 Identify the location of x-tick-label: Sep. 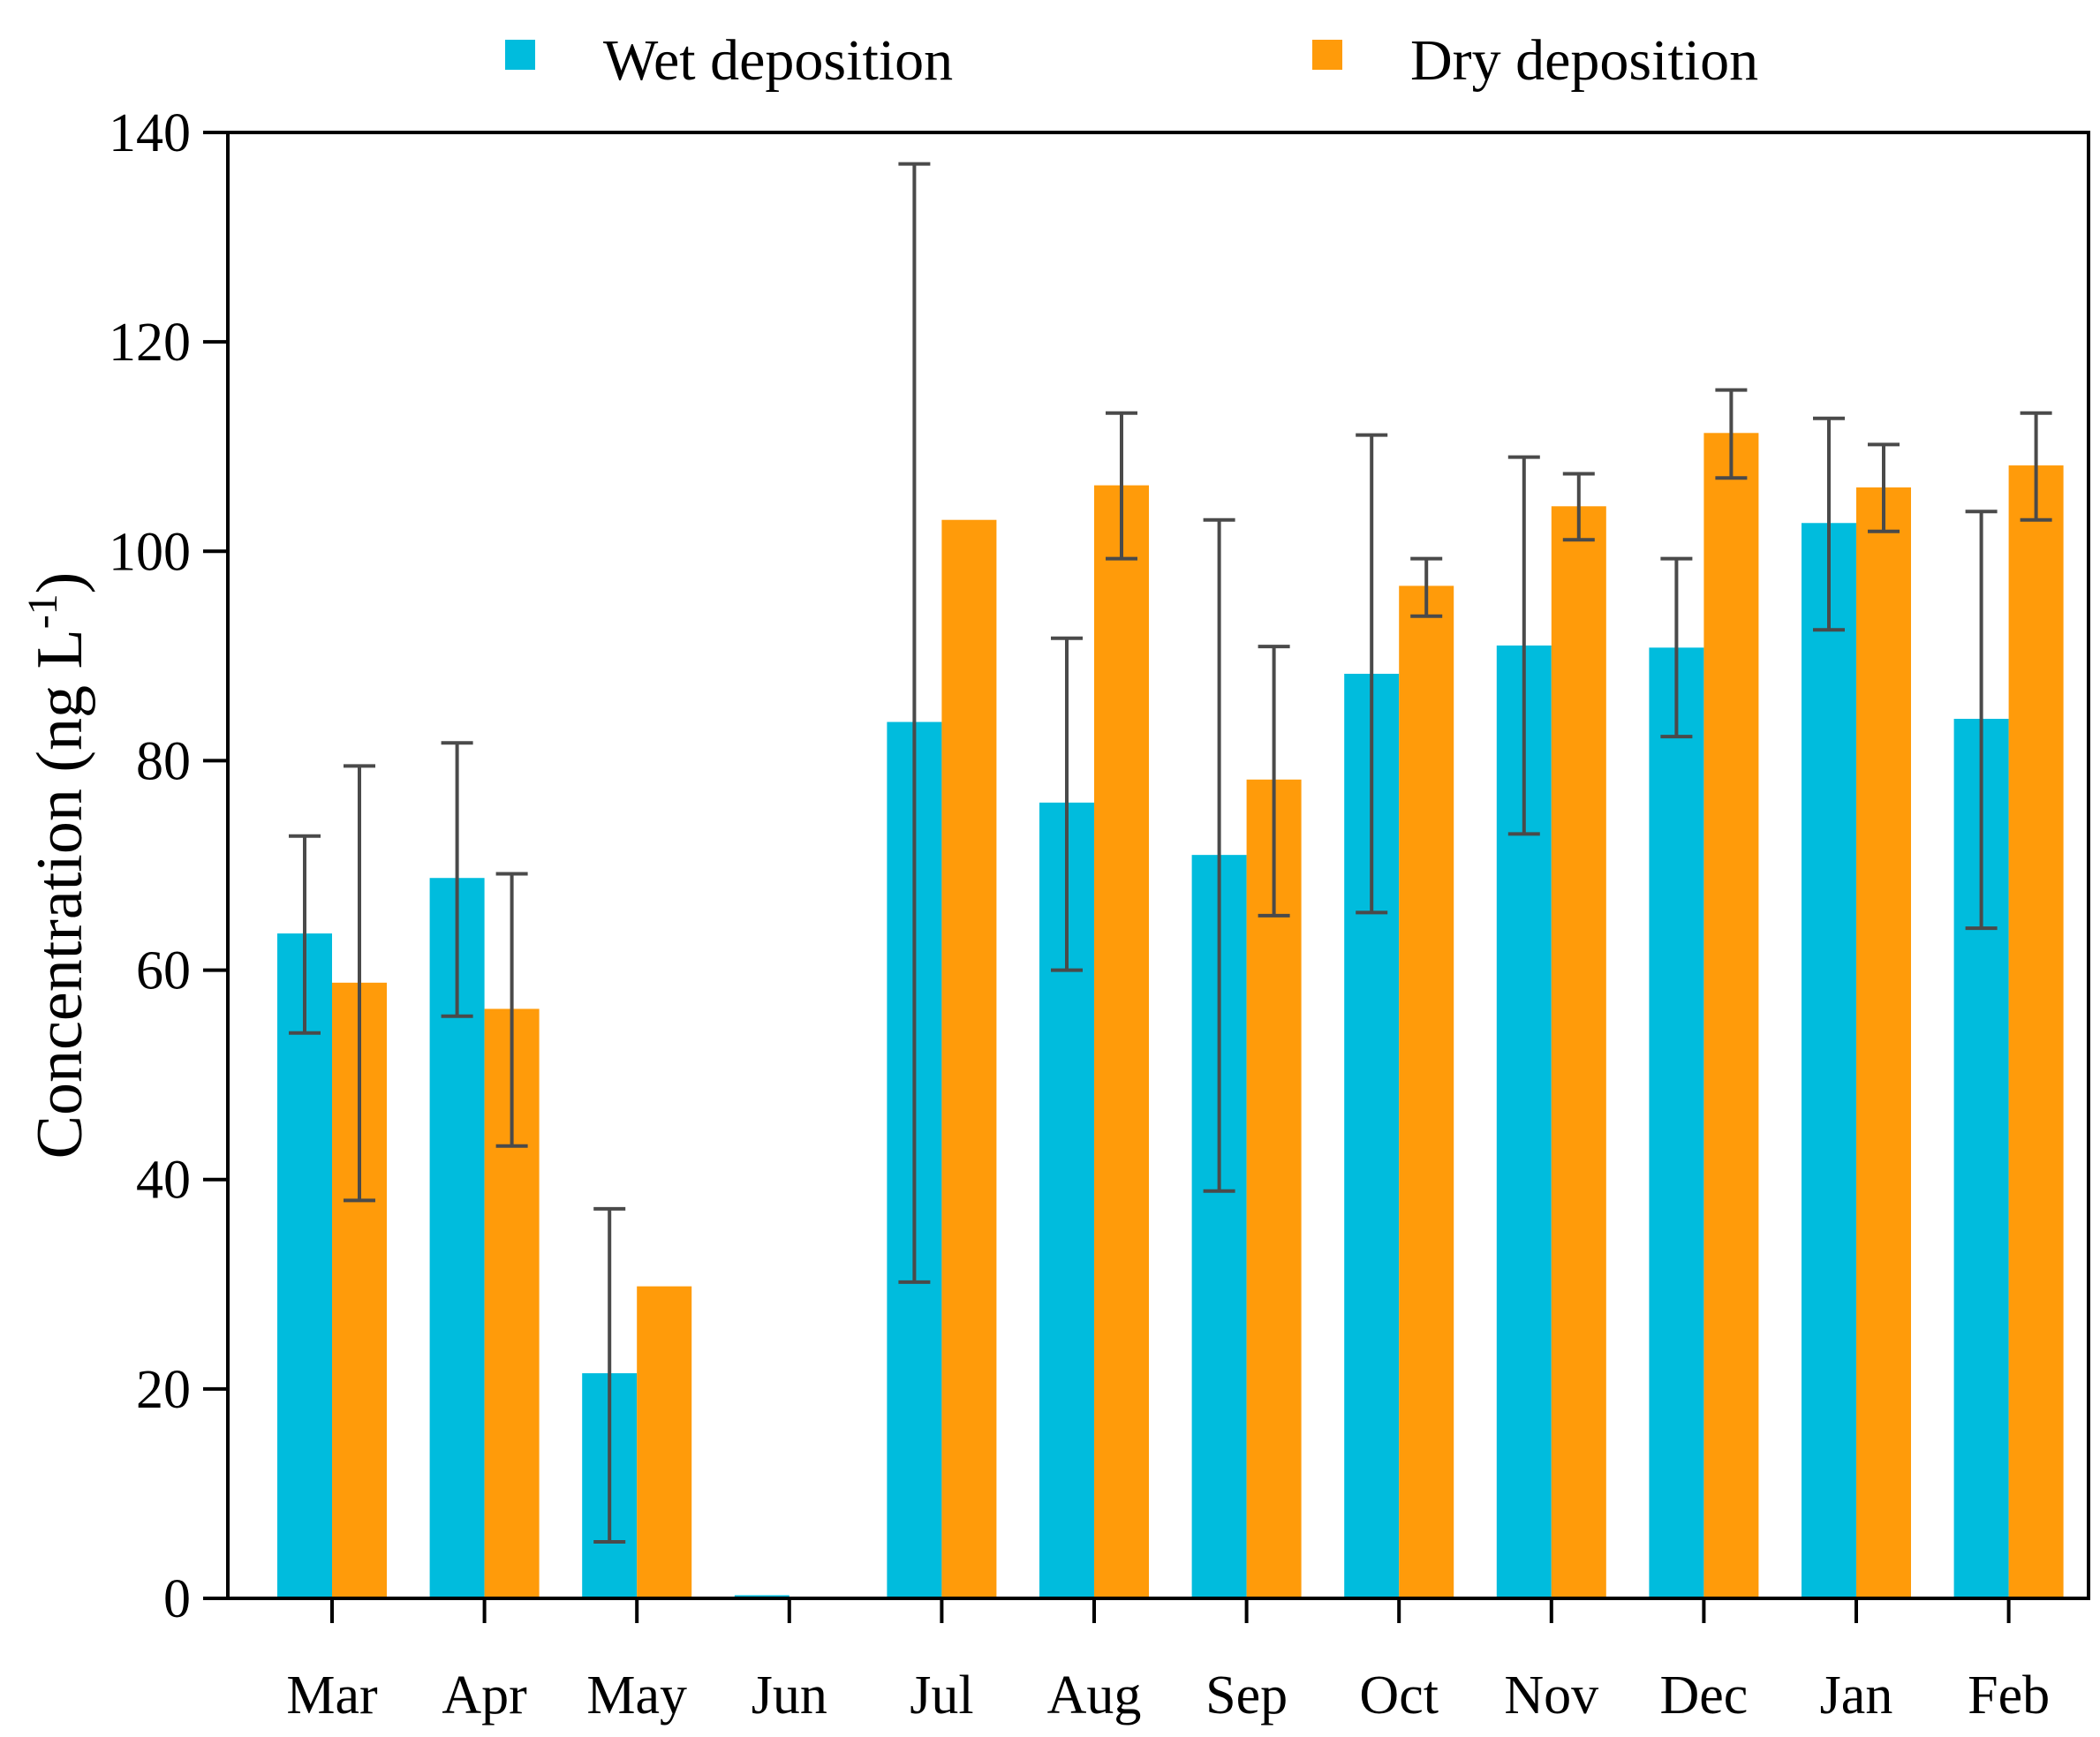
(1246, 1695).